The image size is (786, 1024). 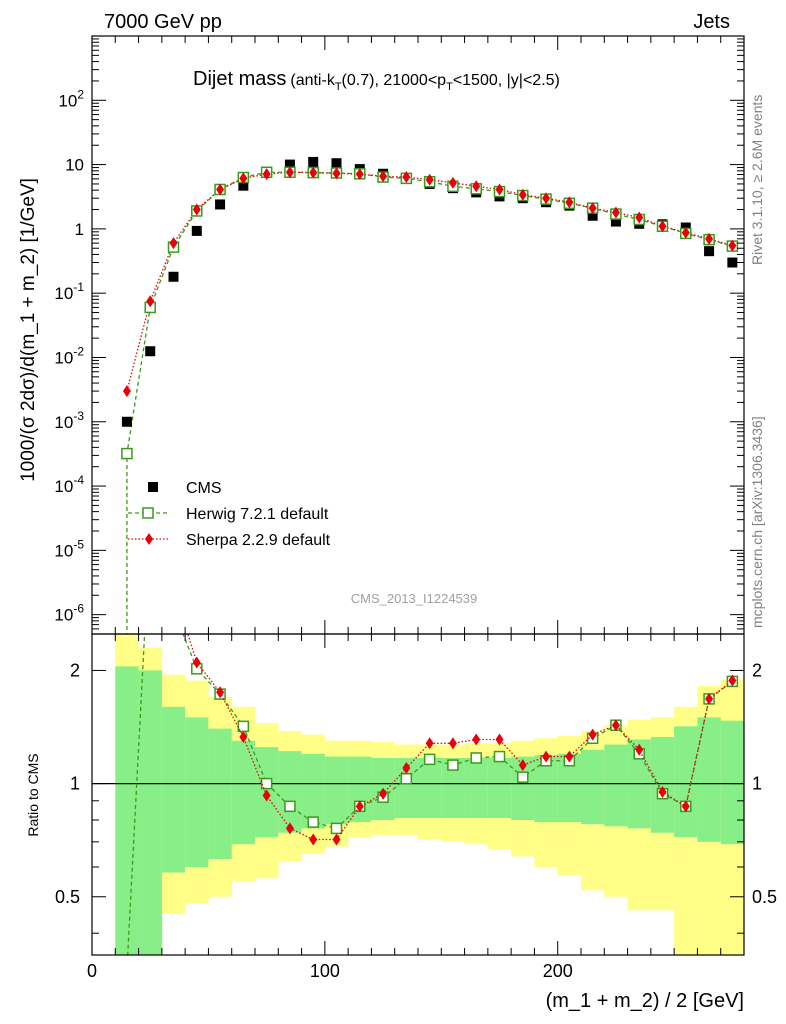 I want to click on main-y-tick-label: 10⁻⁵, so click(x=69, y=548).